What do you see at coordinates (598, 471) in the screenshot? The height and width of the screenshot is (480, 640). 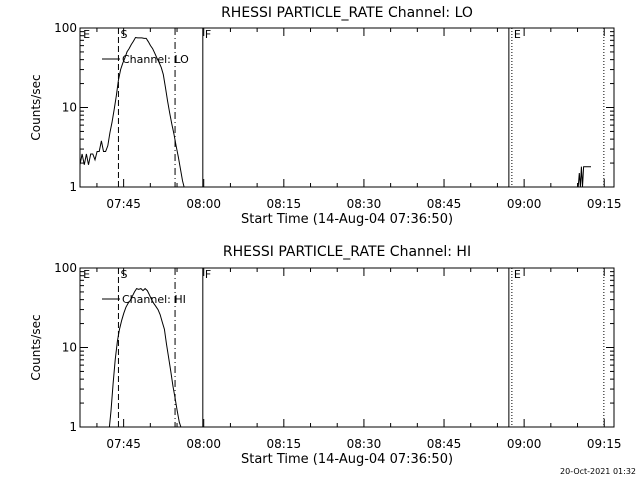 I see `footer-timestamp: 20-Oct-2021 01:32` at bounding box center [598, 471].